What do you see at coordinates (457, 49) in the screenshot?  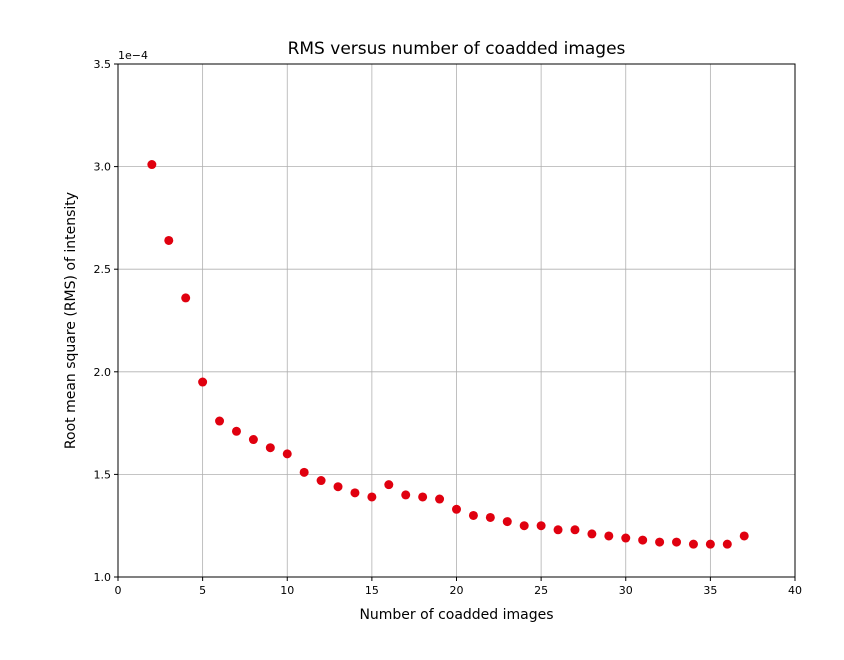 I see `chart-title: RMS versus number of coadded images` at bounding box center [457, 49].